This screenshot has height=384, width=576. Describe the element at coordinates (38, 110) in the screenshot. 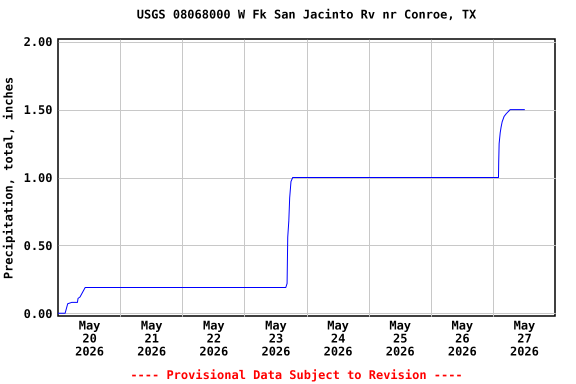

I see `y-tick-label: 1.50` at that location.